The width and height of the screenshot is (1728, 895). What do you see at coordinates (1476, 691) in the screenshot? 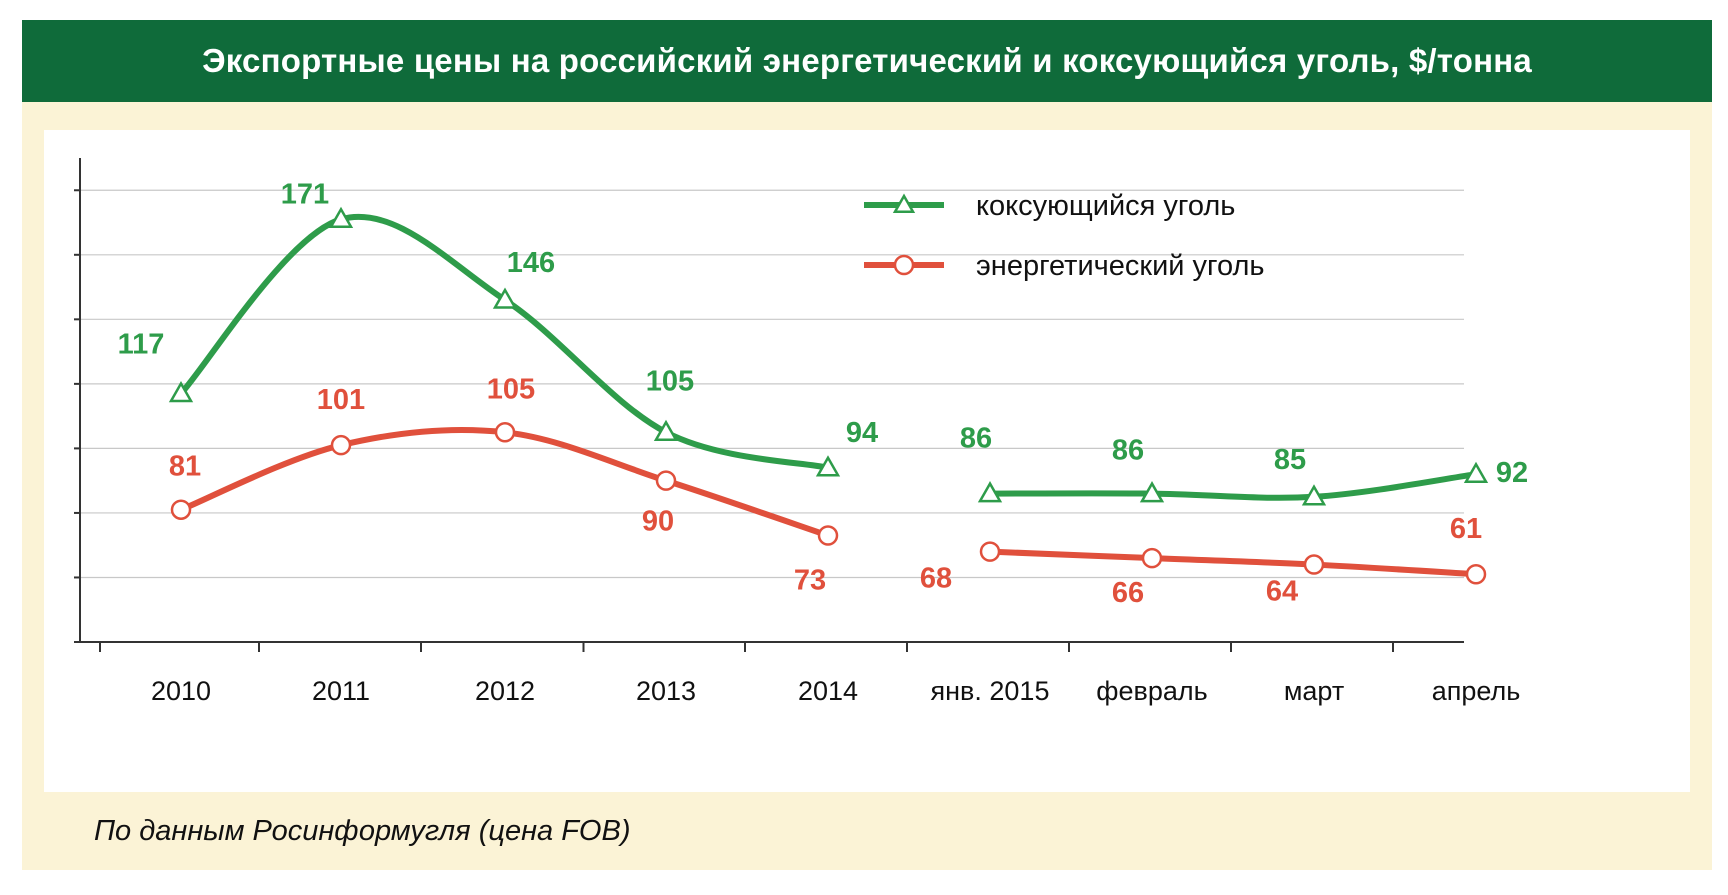
I see `x-tick-label: апрель` at bounding box center [1476, 691].